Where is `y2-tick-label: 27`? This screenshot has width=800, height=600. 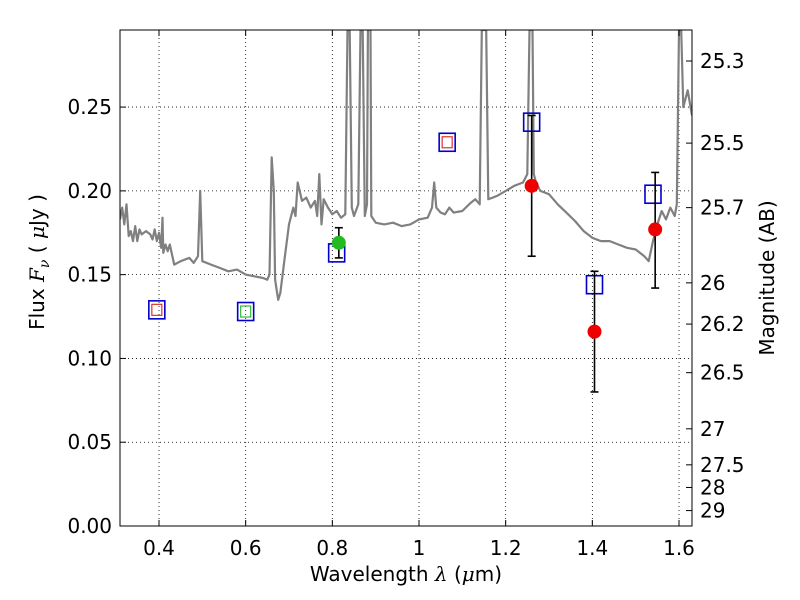 y2-tick-label: 27 is located at coordinates (712, 429).